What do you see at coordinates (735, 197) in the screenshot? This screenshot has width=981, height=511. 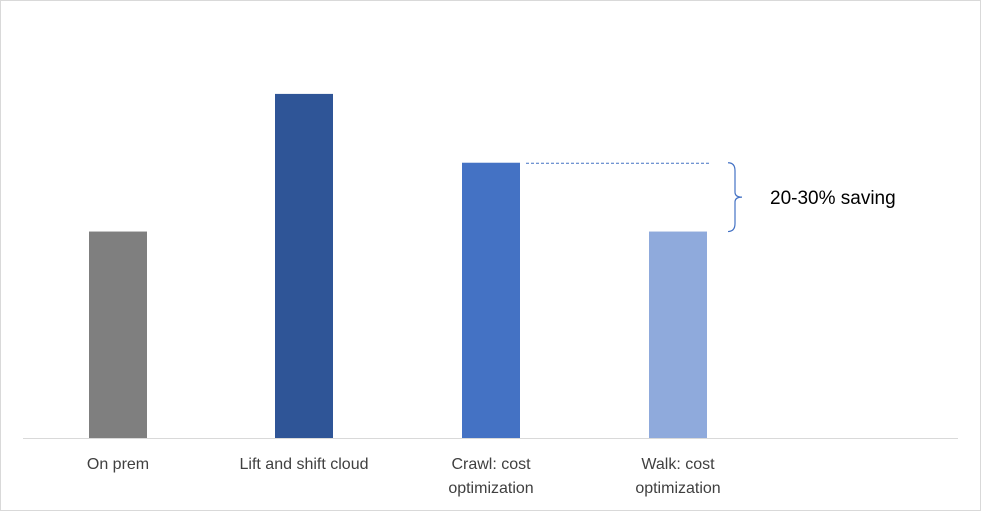 I see `saving-brace` at bounding box center [735, 197].